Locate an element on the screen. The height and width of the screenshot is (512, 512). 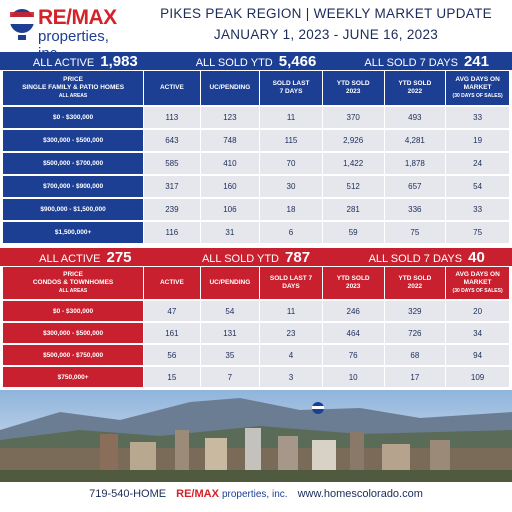
data-cell: 161 is located at coordinates (172, 333).